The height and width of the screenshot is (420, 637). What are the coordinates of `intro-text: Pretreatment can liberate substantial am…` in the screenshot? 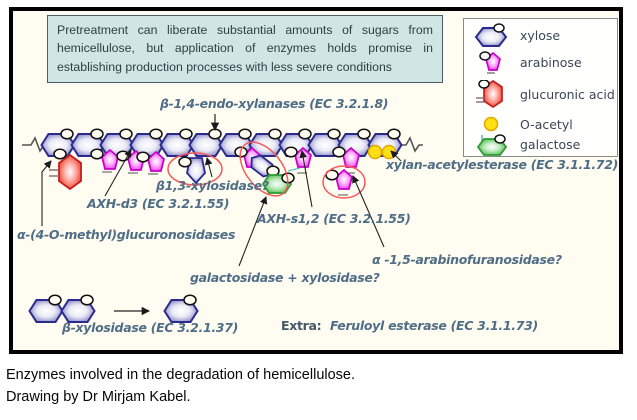 It's located at (245, 48).